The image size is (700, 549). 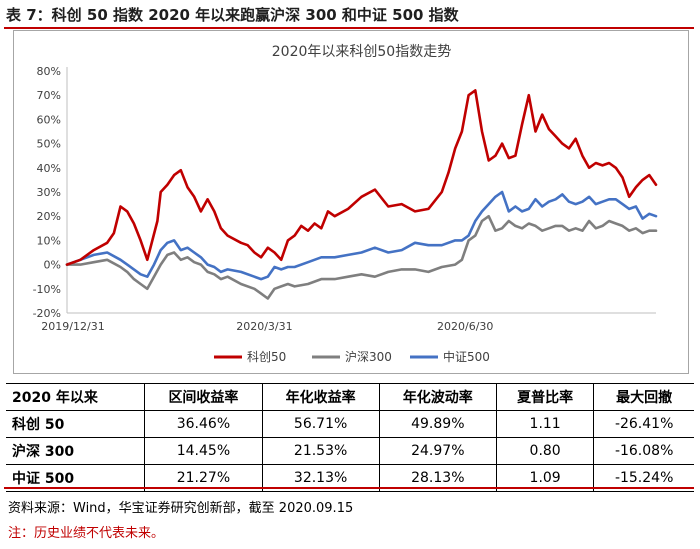 What do you see at coordinates (544, 397) in the screenshot?
I see `header-cell: 夏普比率` at bounding box center [544, 397].